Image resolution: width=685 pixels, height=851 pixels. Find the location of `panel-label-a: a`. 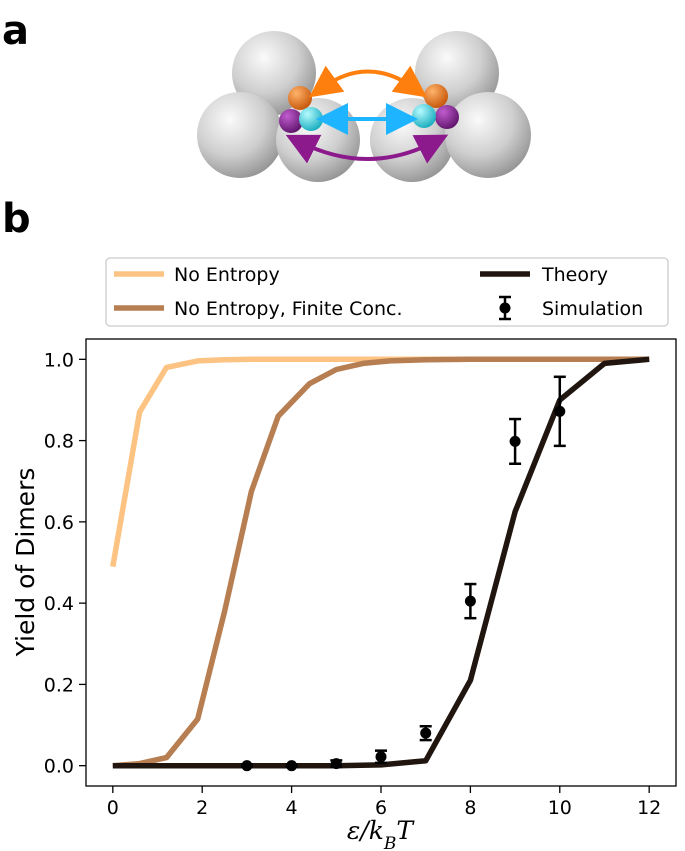

panel-label-a: a is located at coordinates (15, 31).